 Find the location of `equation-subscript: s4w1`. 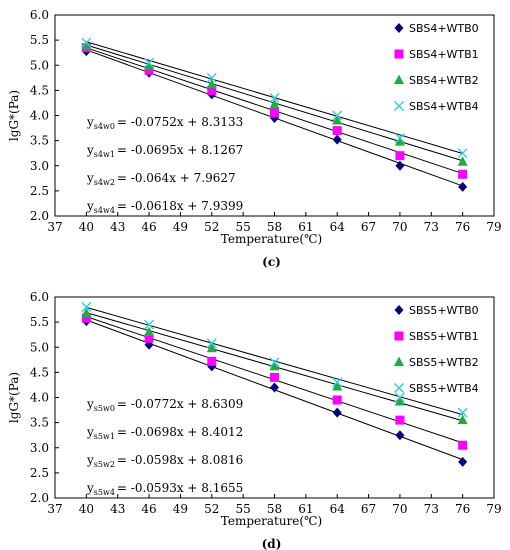

equation-subscript: s4w1 is located at coordinates (104, 154).